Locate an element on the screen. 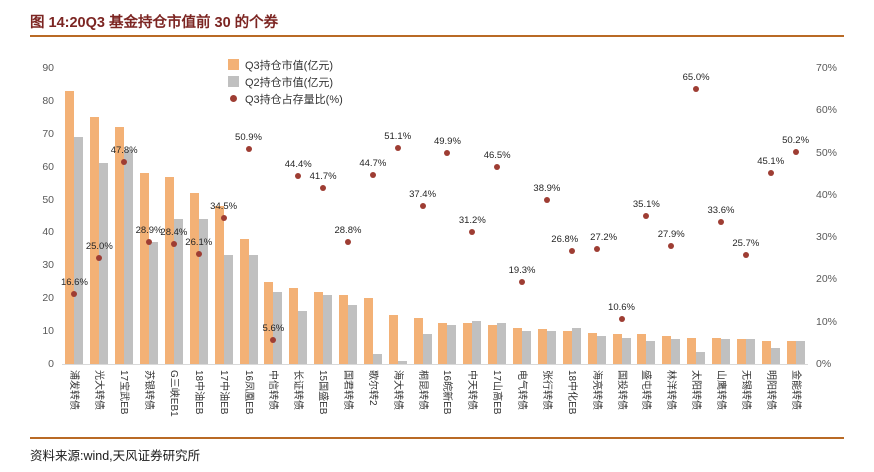  y-axis-tick-right: 60% is located at coordinates (827, 110).